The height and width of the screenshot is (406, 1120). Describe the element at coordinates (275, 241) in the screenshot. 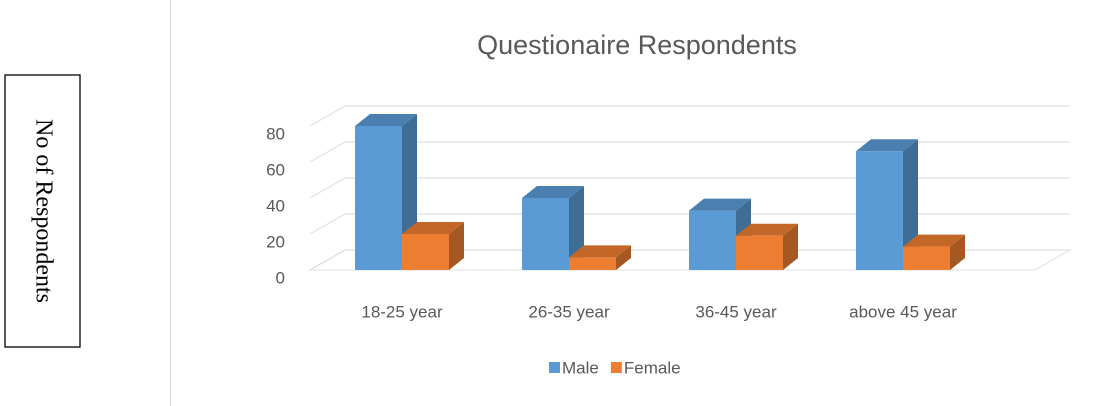

I see `y-tick-label: 20` at that location.